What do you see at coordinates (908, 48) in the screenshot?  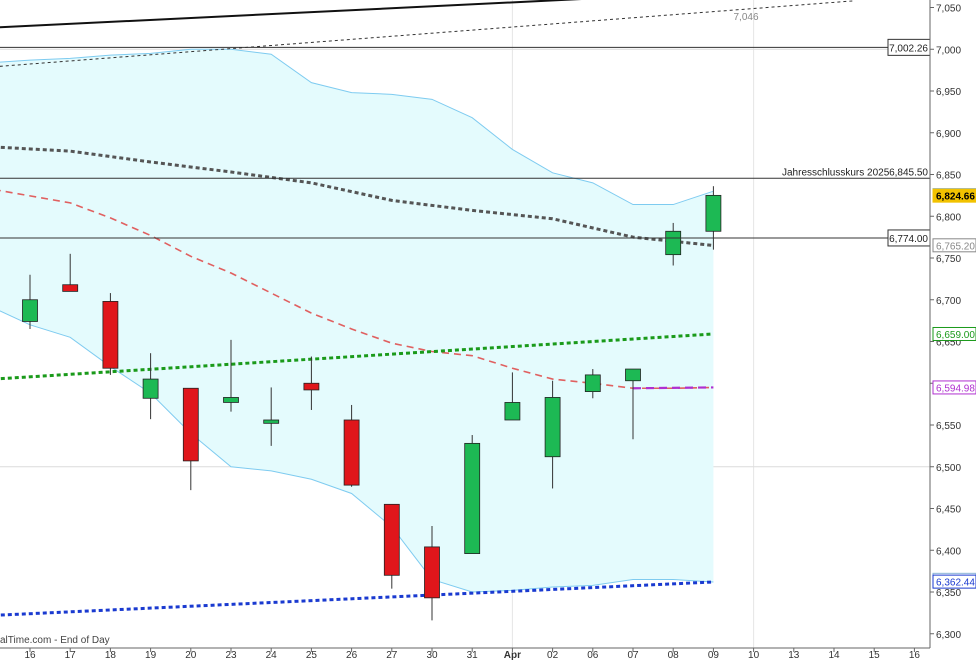 I see `level-label: 7,002.26` at bounding box center [908, 48].